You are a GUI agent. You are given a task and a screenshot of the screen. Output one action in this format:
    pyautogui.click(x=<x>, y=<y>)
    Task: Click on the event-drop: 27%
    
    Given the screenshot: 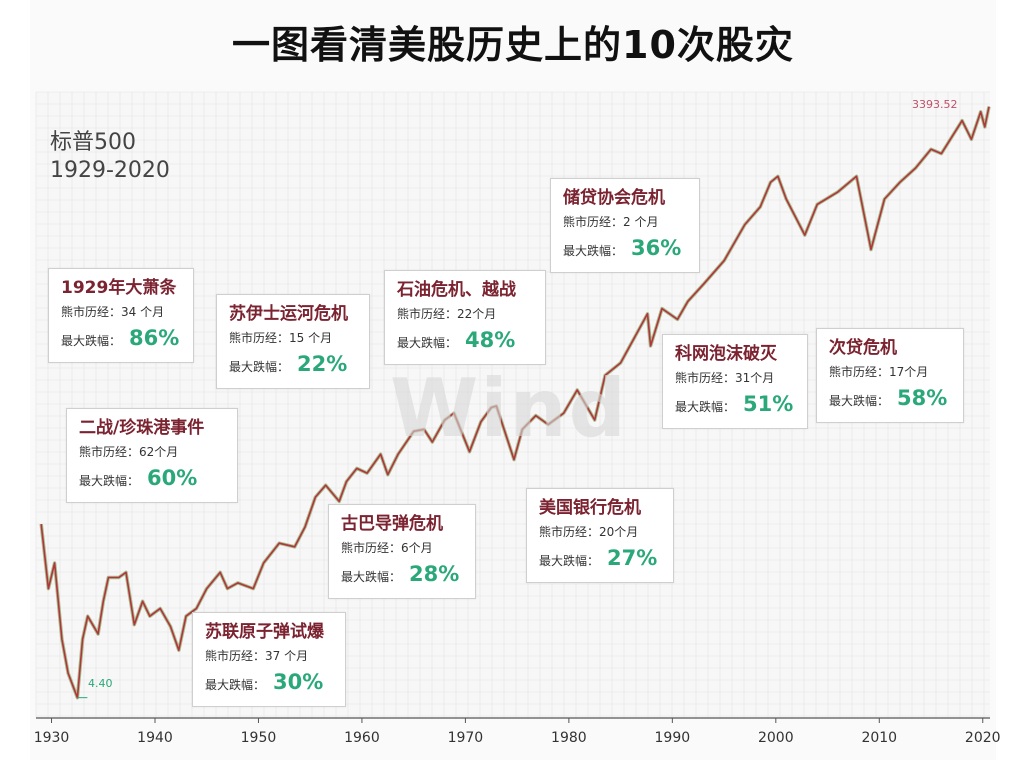 What is the action you would take?
    pyautogui.click(x=632, y=558)
    